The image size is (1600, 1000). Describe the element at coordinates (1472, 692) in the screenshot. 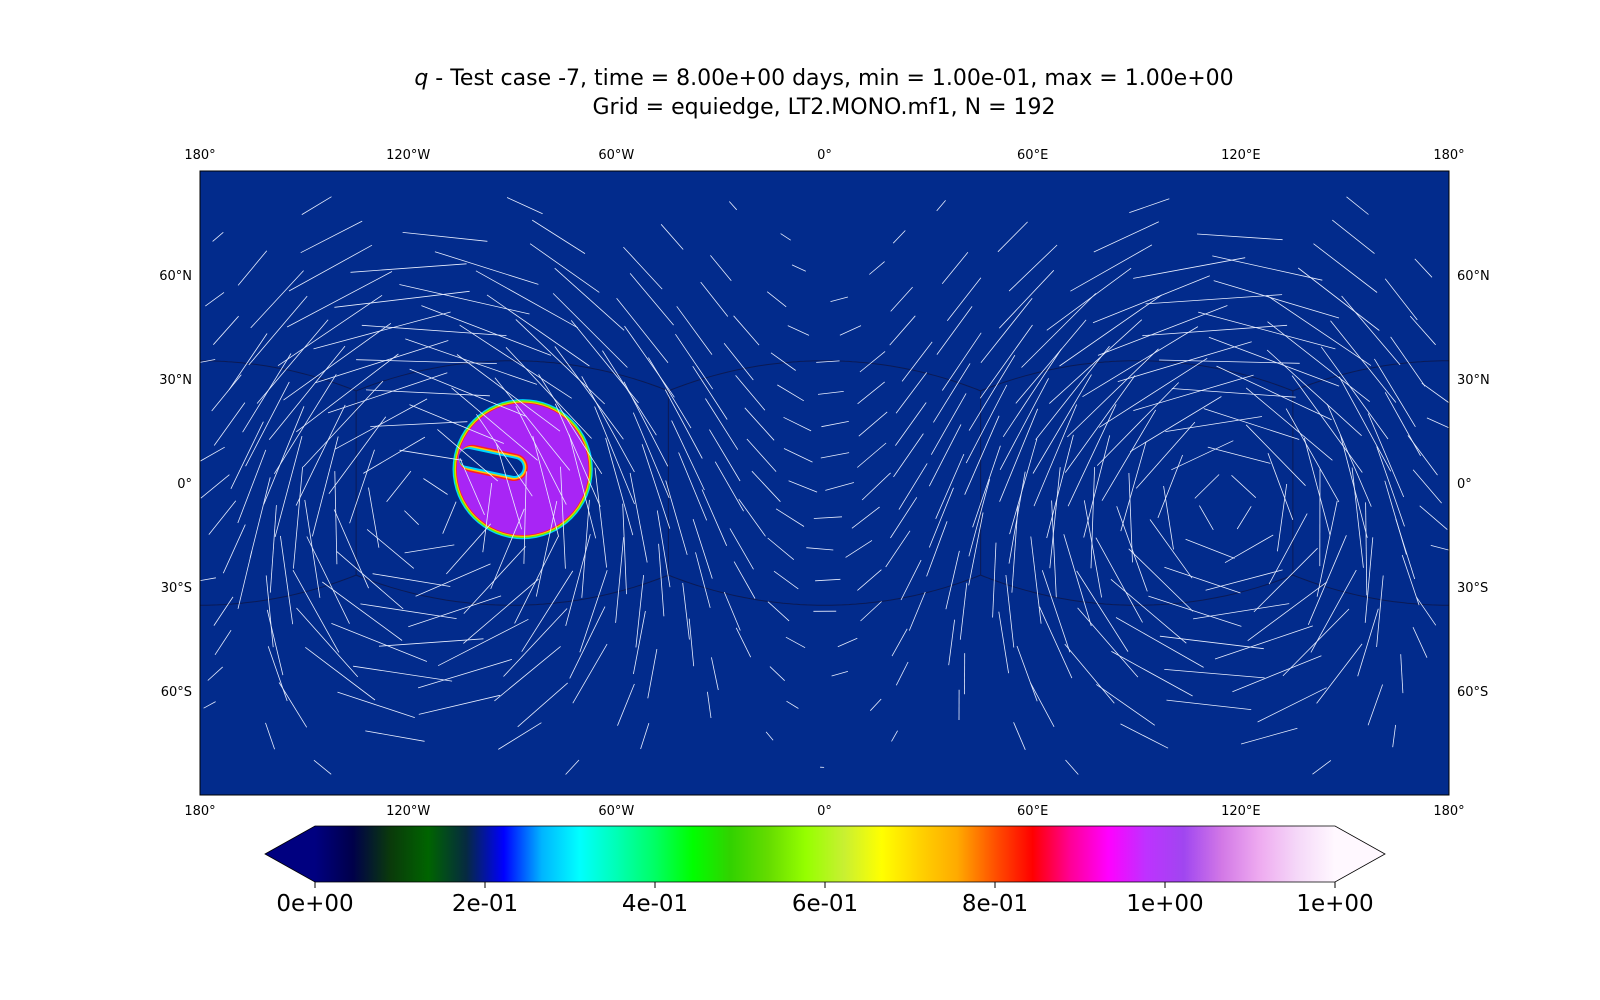

I see `y-tick-label-right: 60°S` at that location.